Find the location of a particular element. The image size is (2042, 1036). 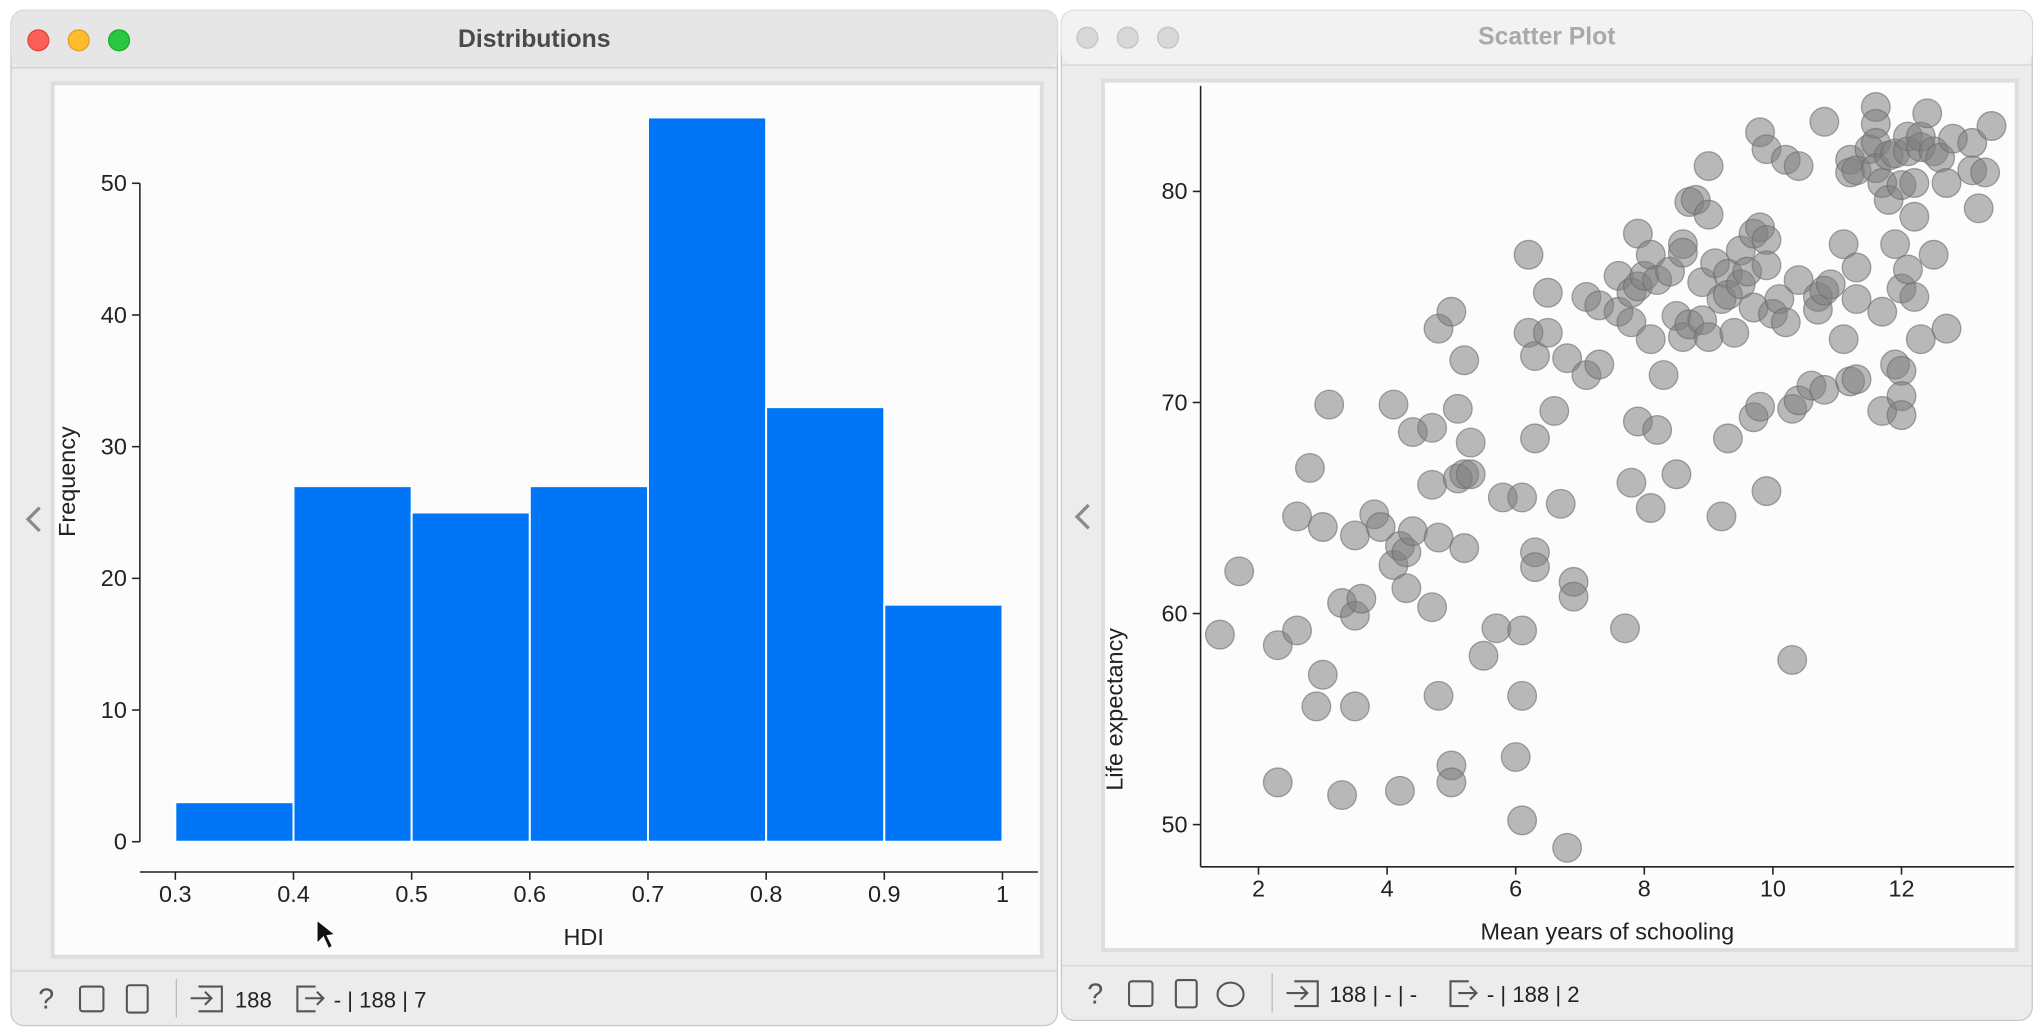

input-icon is located at coordinates (206, 999).